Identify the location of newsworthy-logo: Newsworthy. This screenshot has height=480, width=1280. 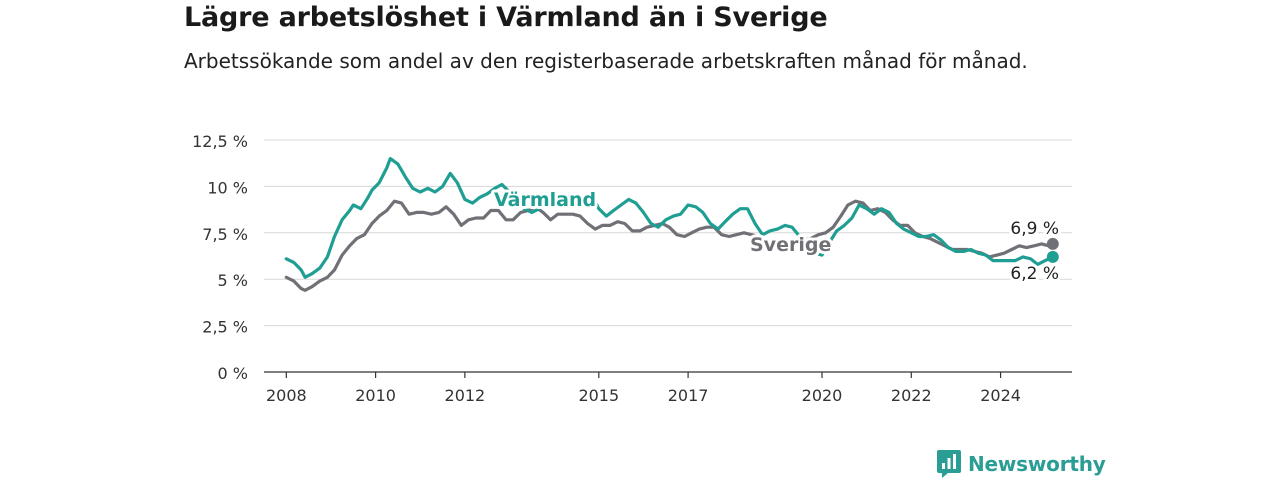
(1021, 464).